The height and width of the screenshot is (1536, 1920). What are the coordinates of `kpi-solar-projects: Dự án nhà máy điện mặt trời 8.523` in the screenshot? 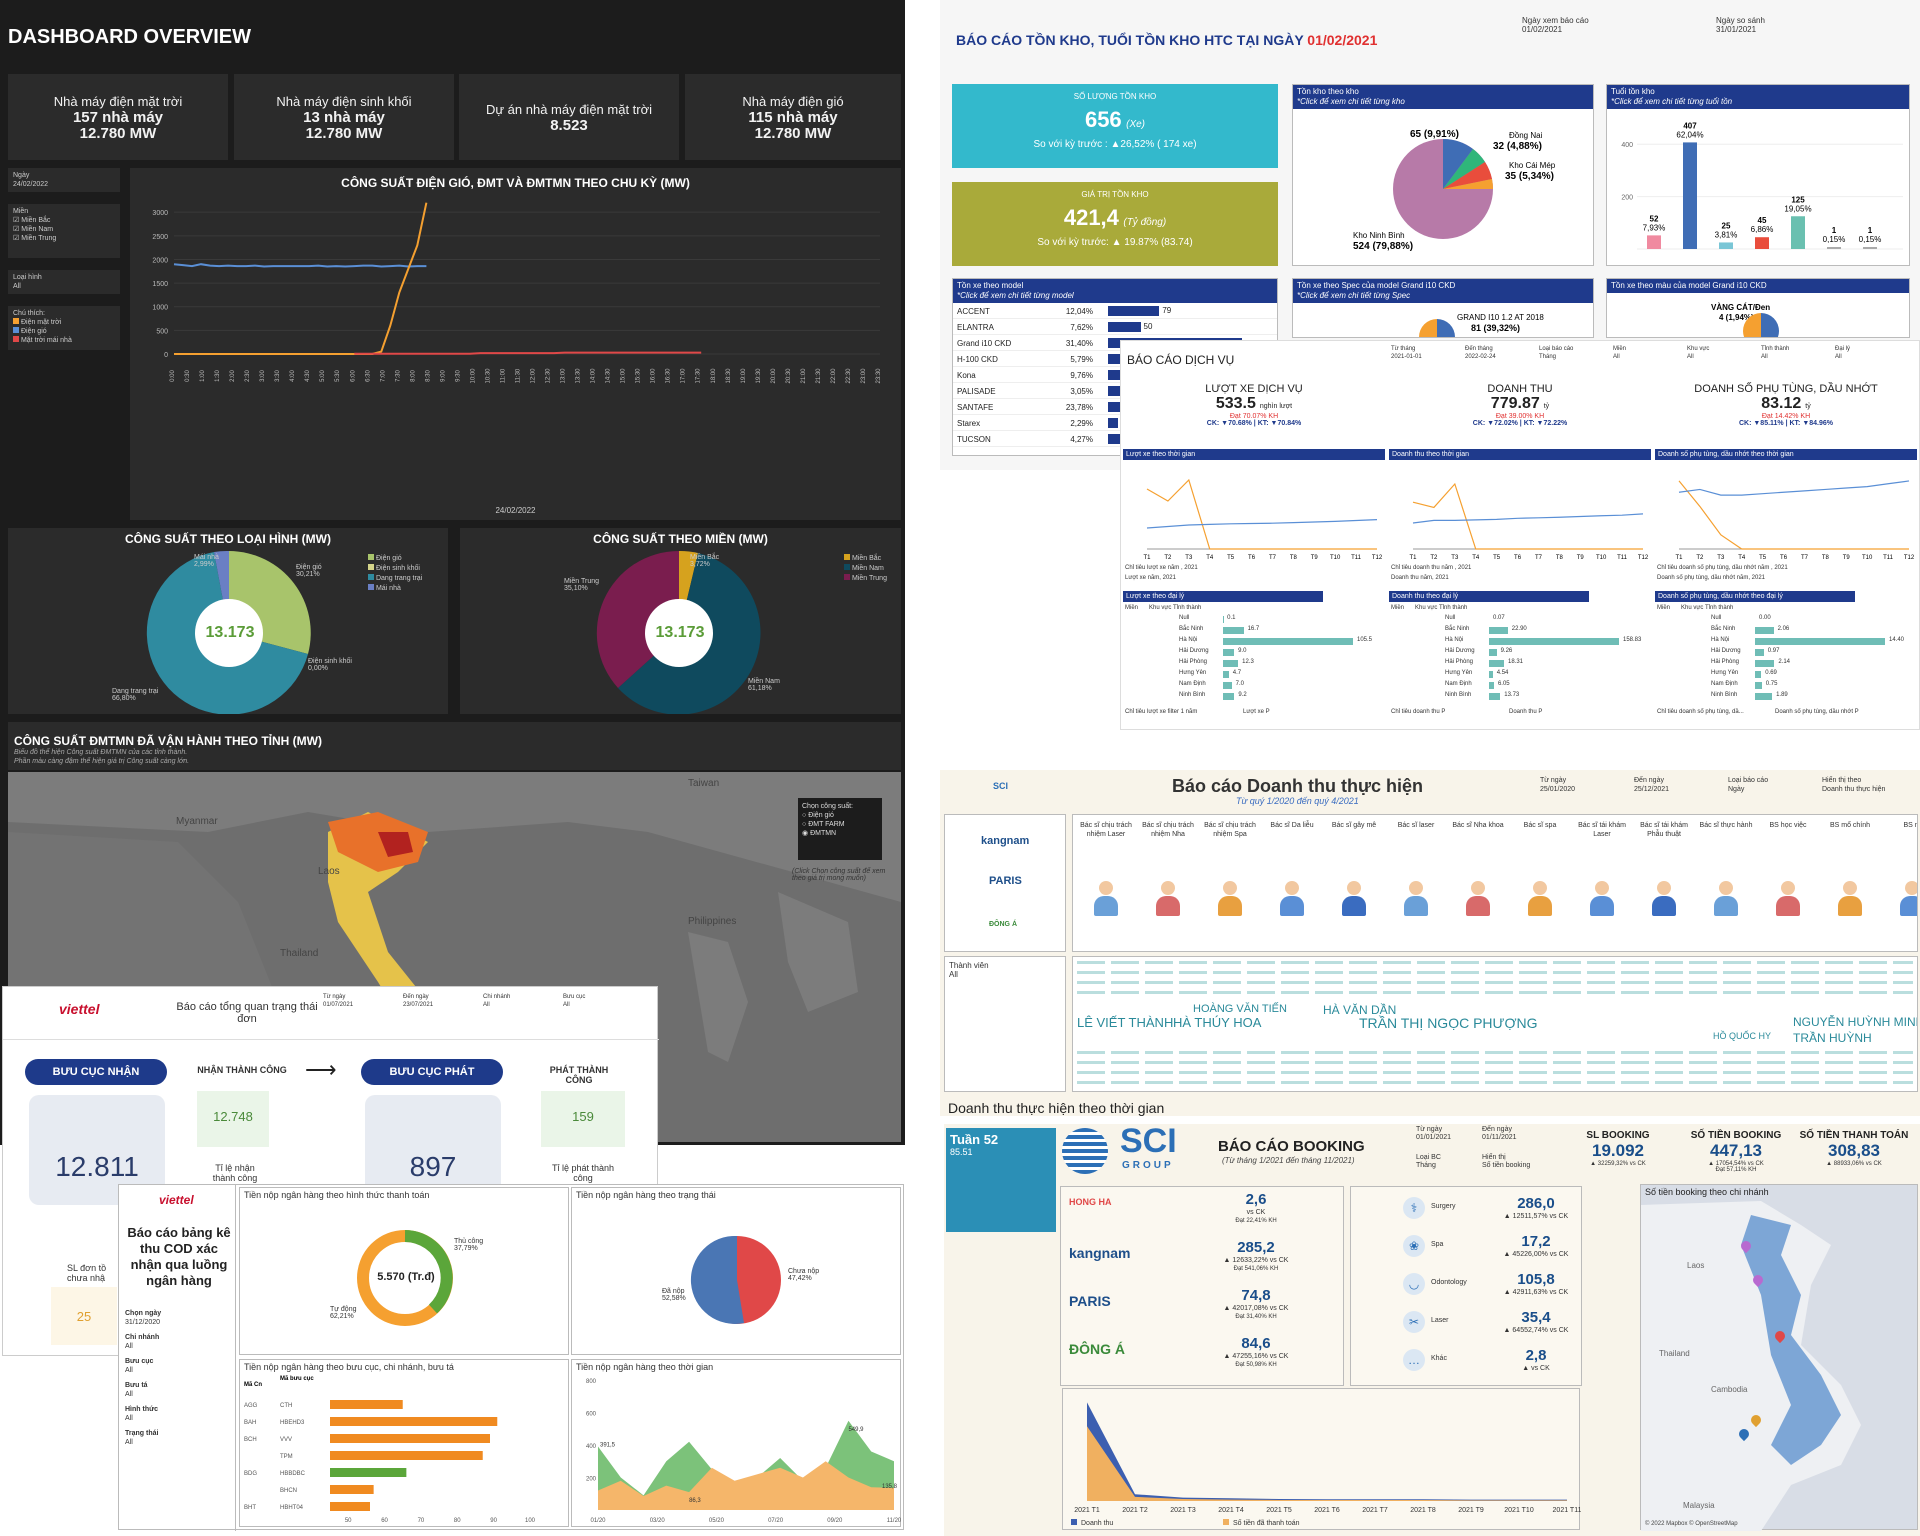 It's located at (569, 117).